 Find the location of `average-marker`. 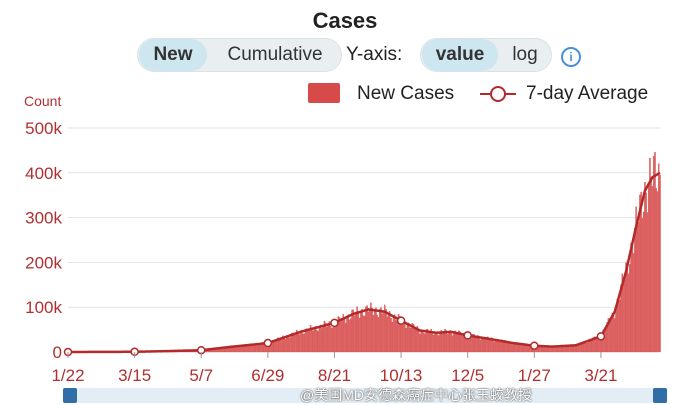

average-marker is located at coordinates (534, 345).